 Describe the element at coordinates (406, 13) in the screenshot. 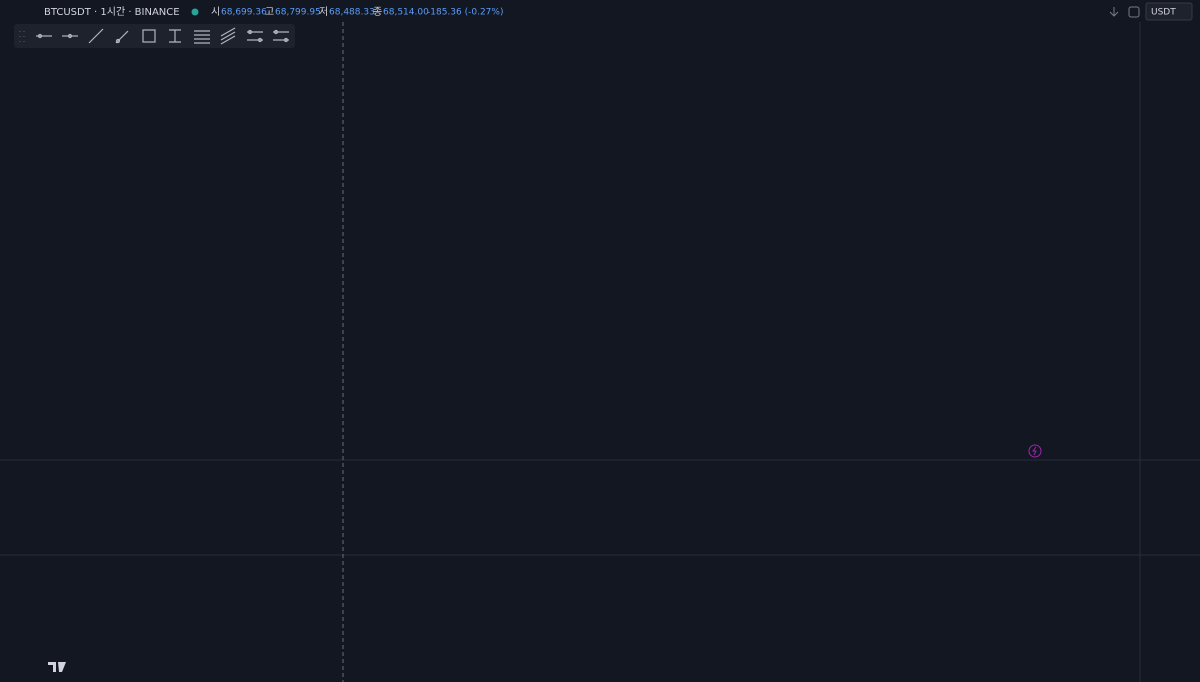

I see `ohlc-value: 68,514.00` at that location.